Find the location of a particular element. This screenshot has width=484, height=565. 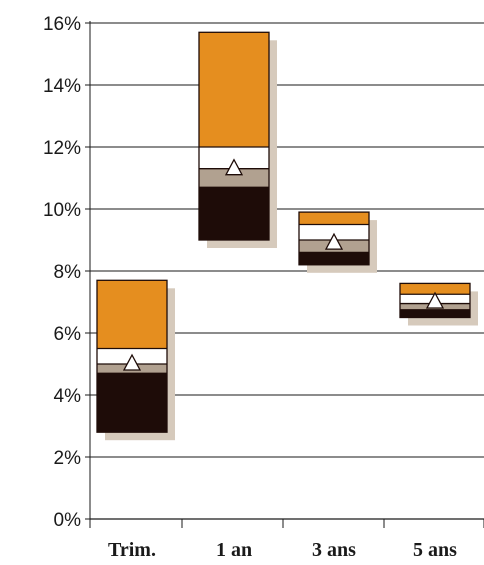

y-tick-label: 6% is located at coordinates (68, 334).